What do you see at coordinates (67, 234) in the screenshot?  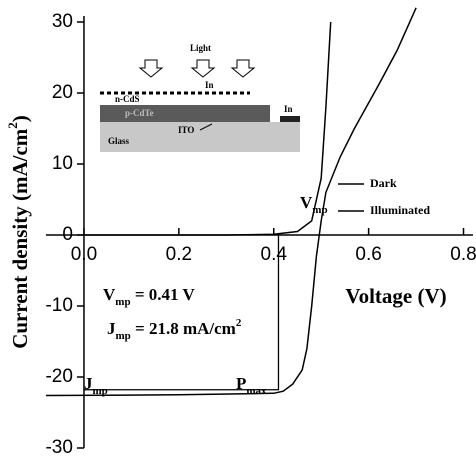 I see `y-tick-label: 0` at bounding box center [67, 234].